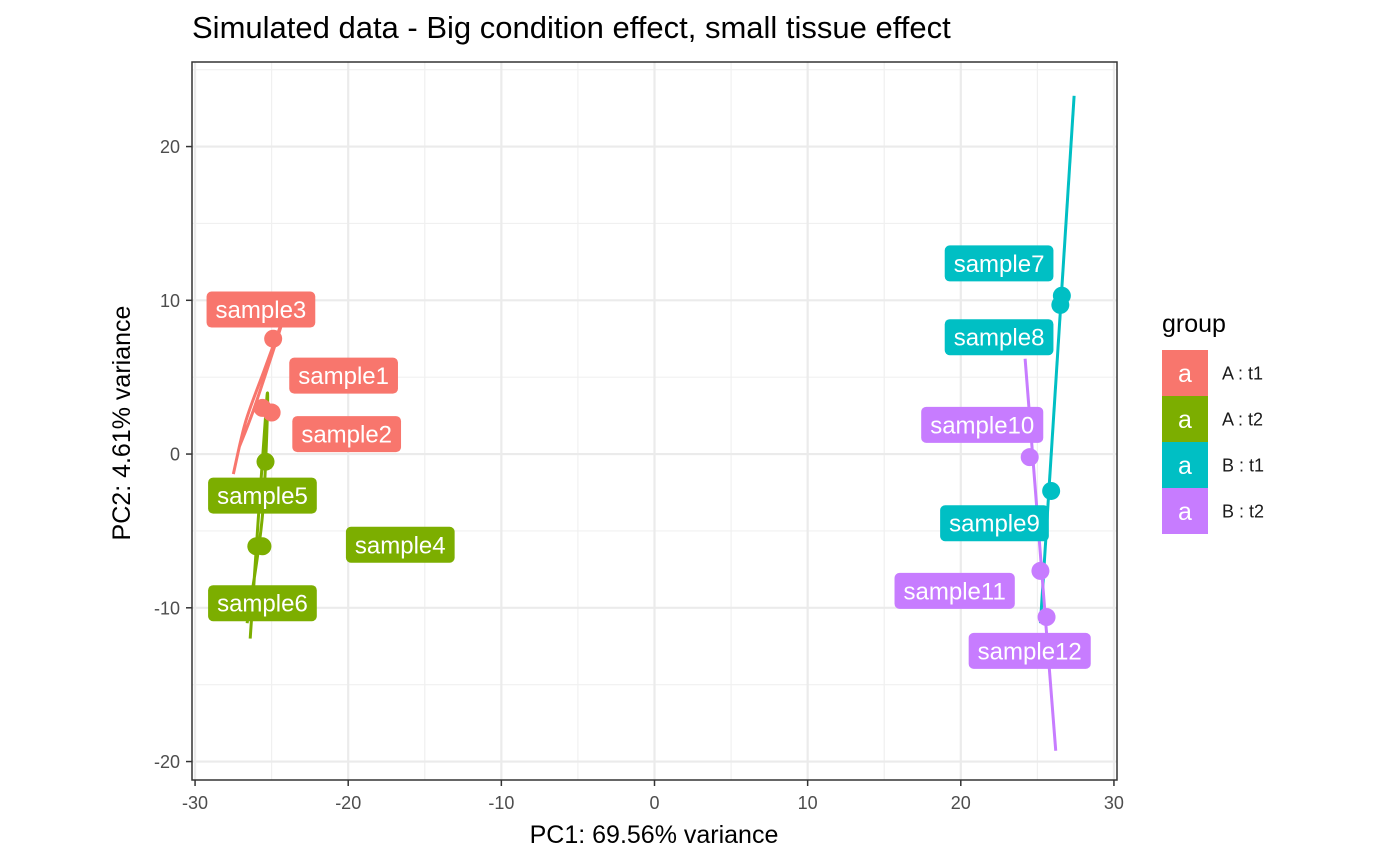  What do you see at coordinates (167, 762) in the screenshot?
I see `y-tick-label: -20` at bounding box center [167, 762].